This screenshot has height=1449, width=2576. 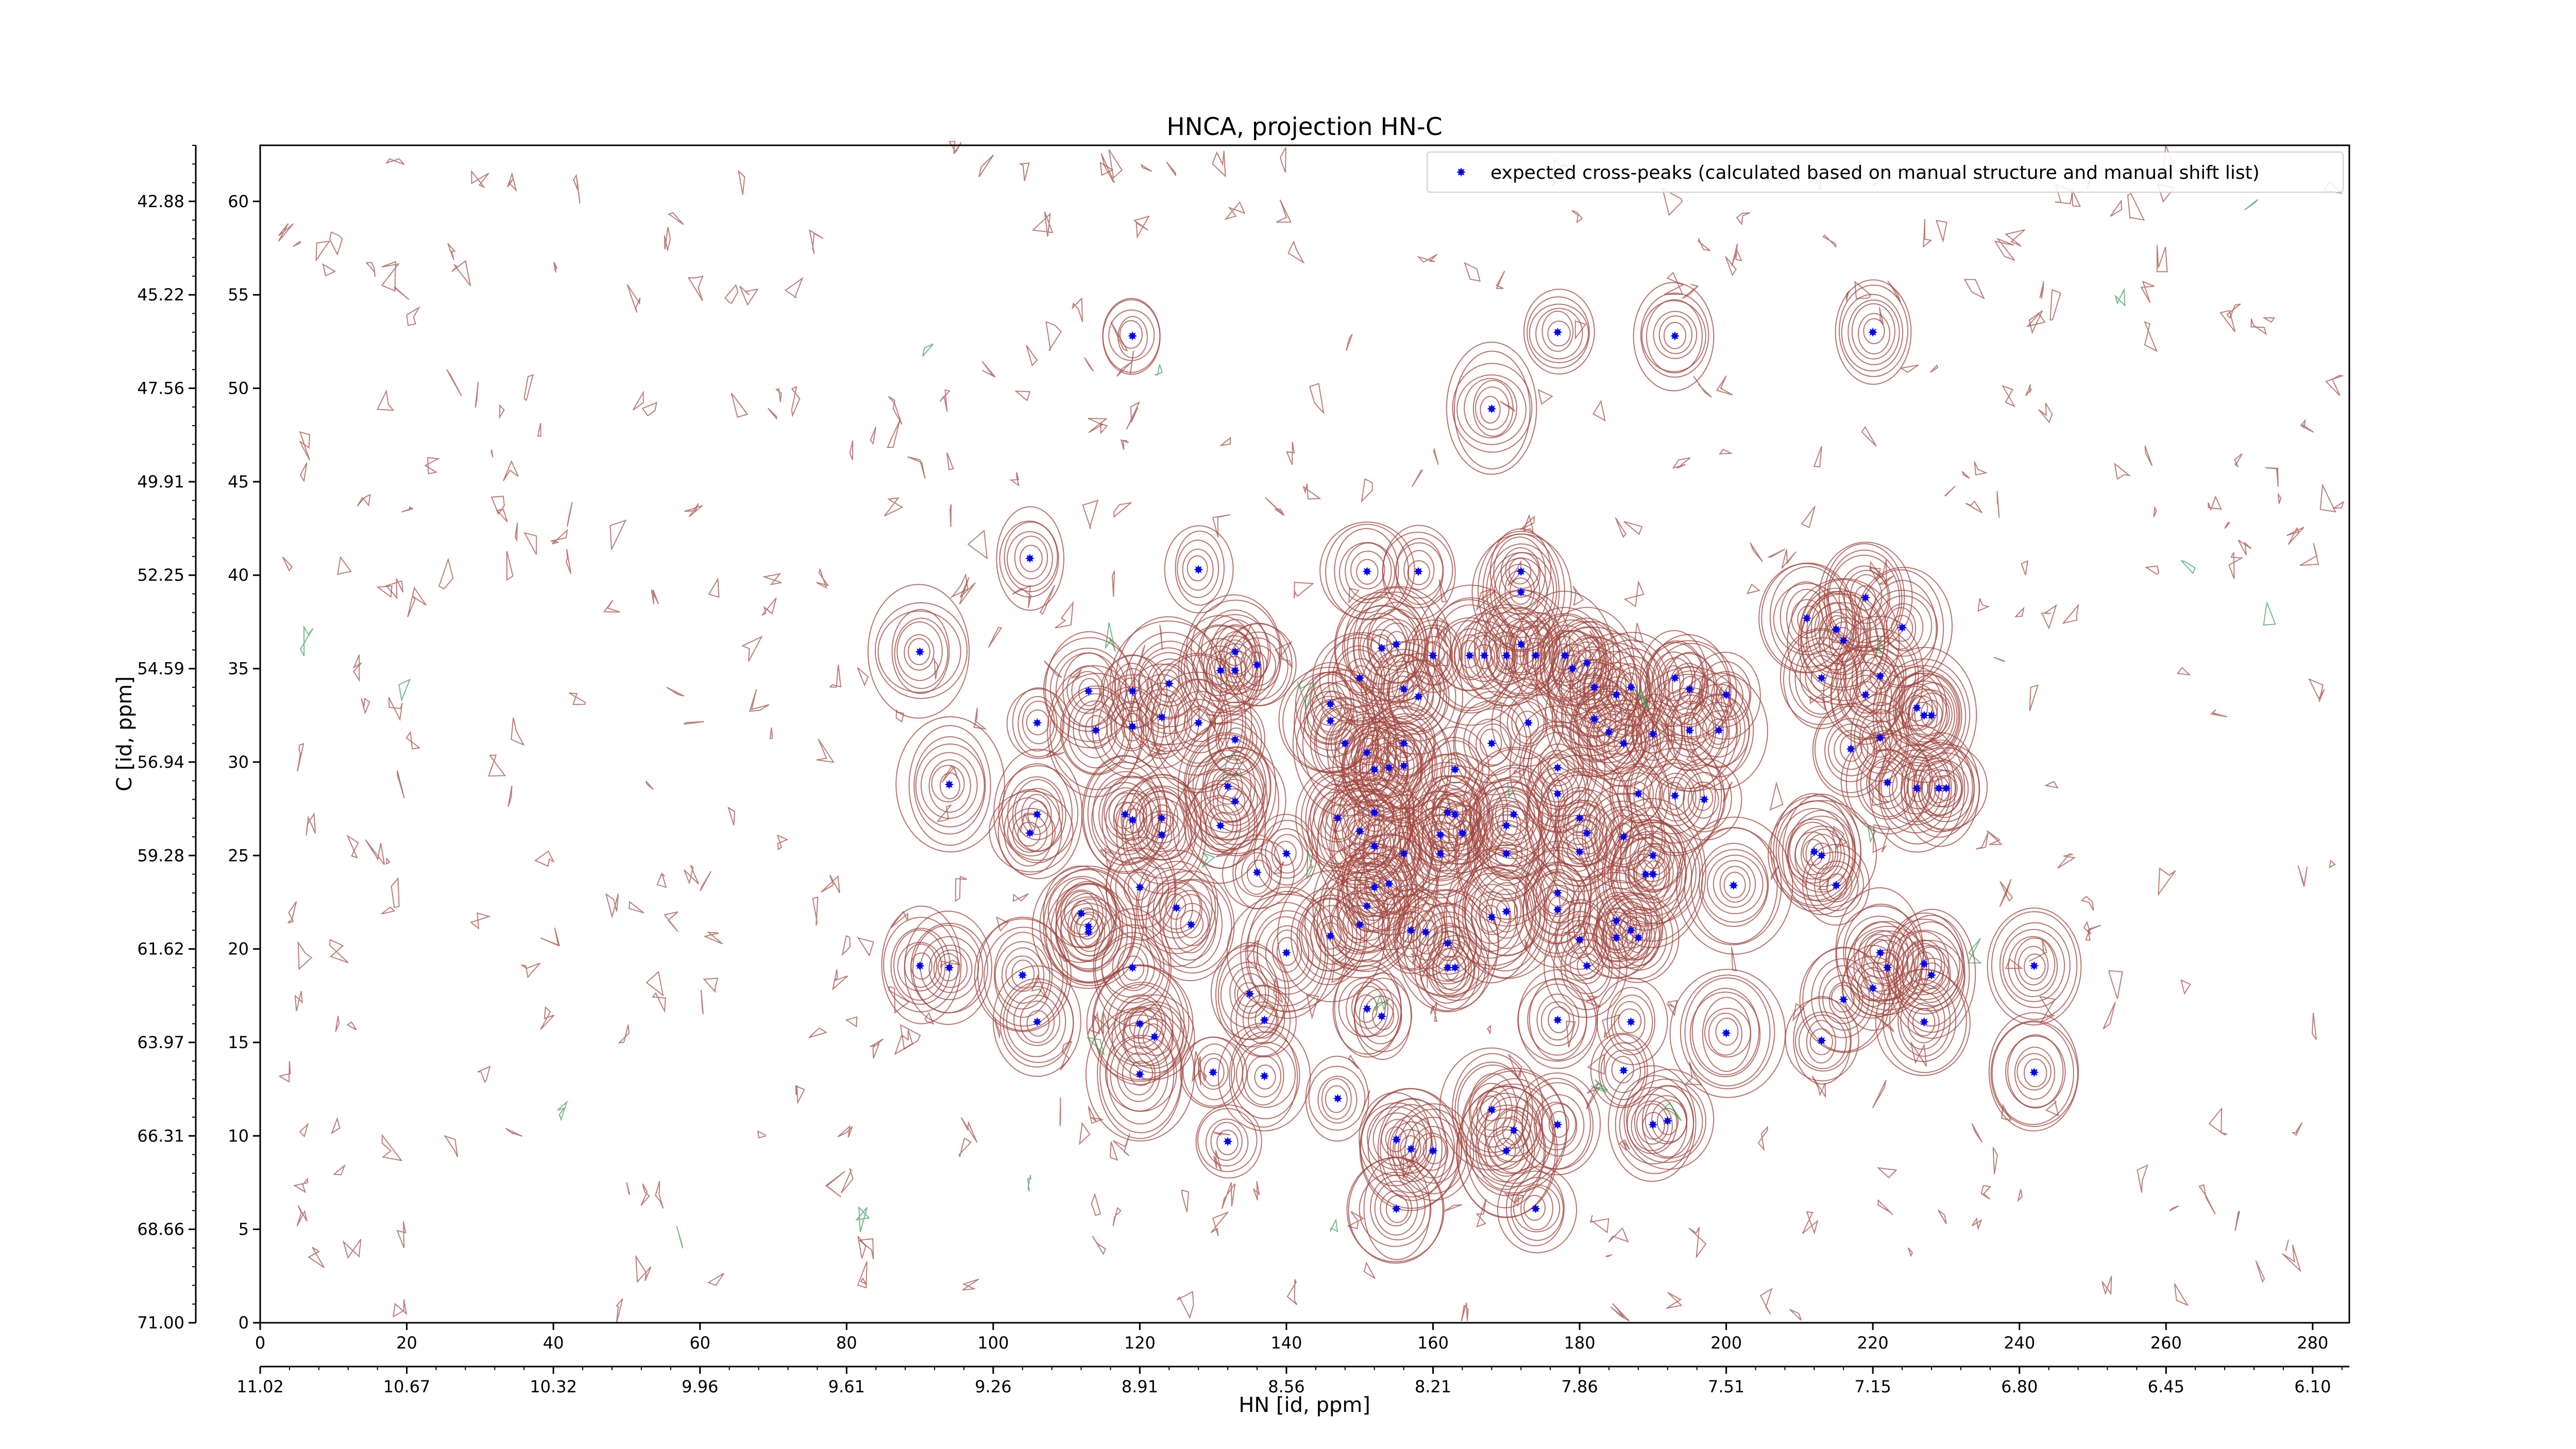 I want to click on y-tick-label: 25, so click(x=238, y=855).